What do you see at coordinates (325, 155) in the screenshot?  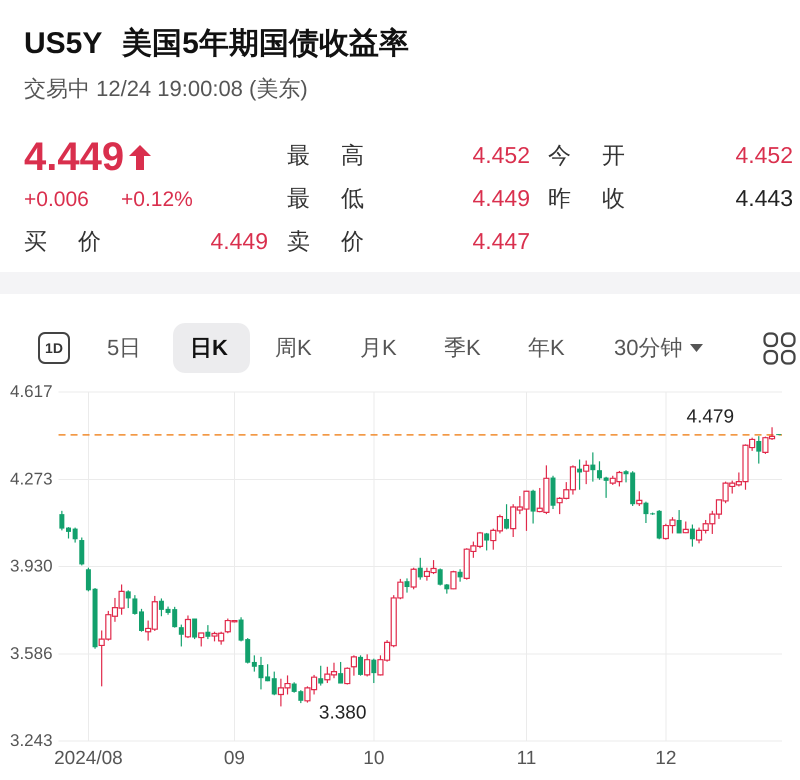 I see `text: 最高` at bounding box center [325, 155].